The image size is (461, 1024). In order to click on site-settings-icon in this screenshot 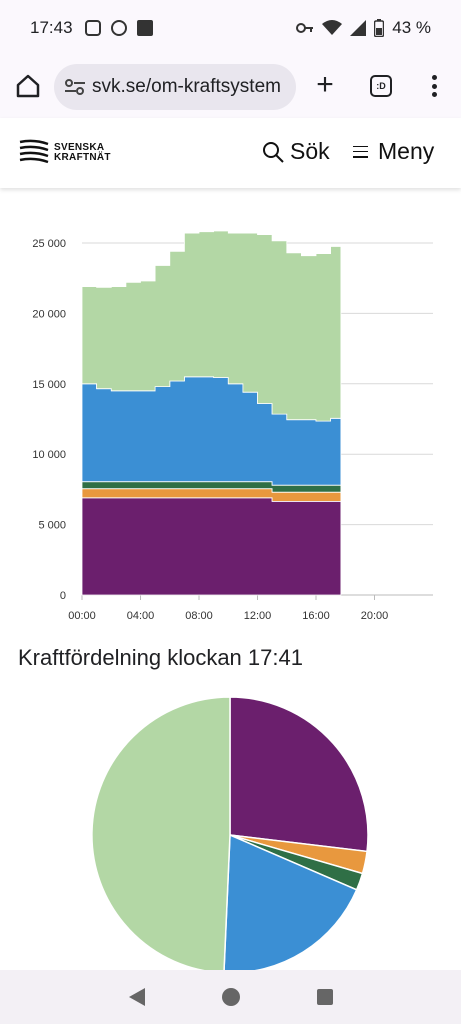, I will do `click(75, 87)`.